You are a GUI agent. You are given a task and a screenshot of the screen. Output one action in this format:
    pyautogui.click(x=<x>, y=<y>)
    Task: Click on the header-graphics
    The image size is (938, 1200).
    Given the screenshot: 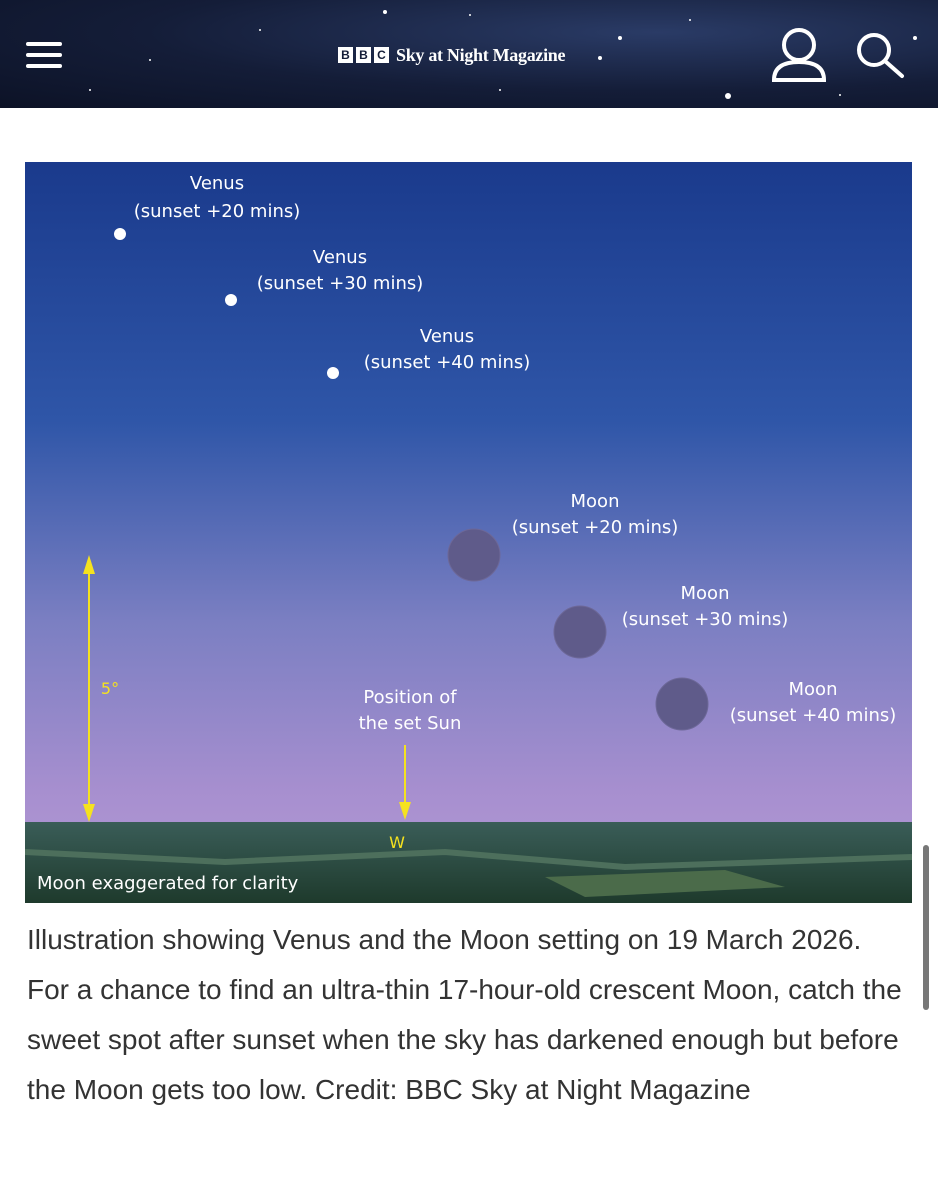 What is the action you would take?
    pyautogui.click(x=471, y=54)
    